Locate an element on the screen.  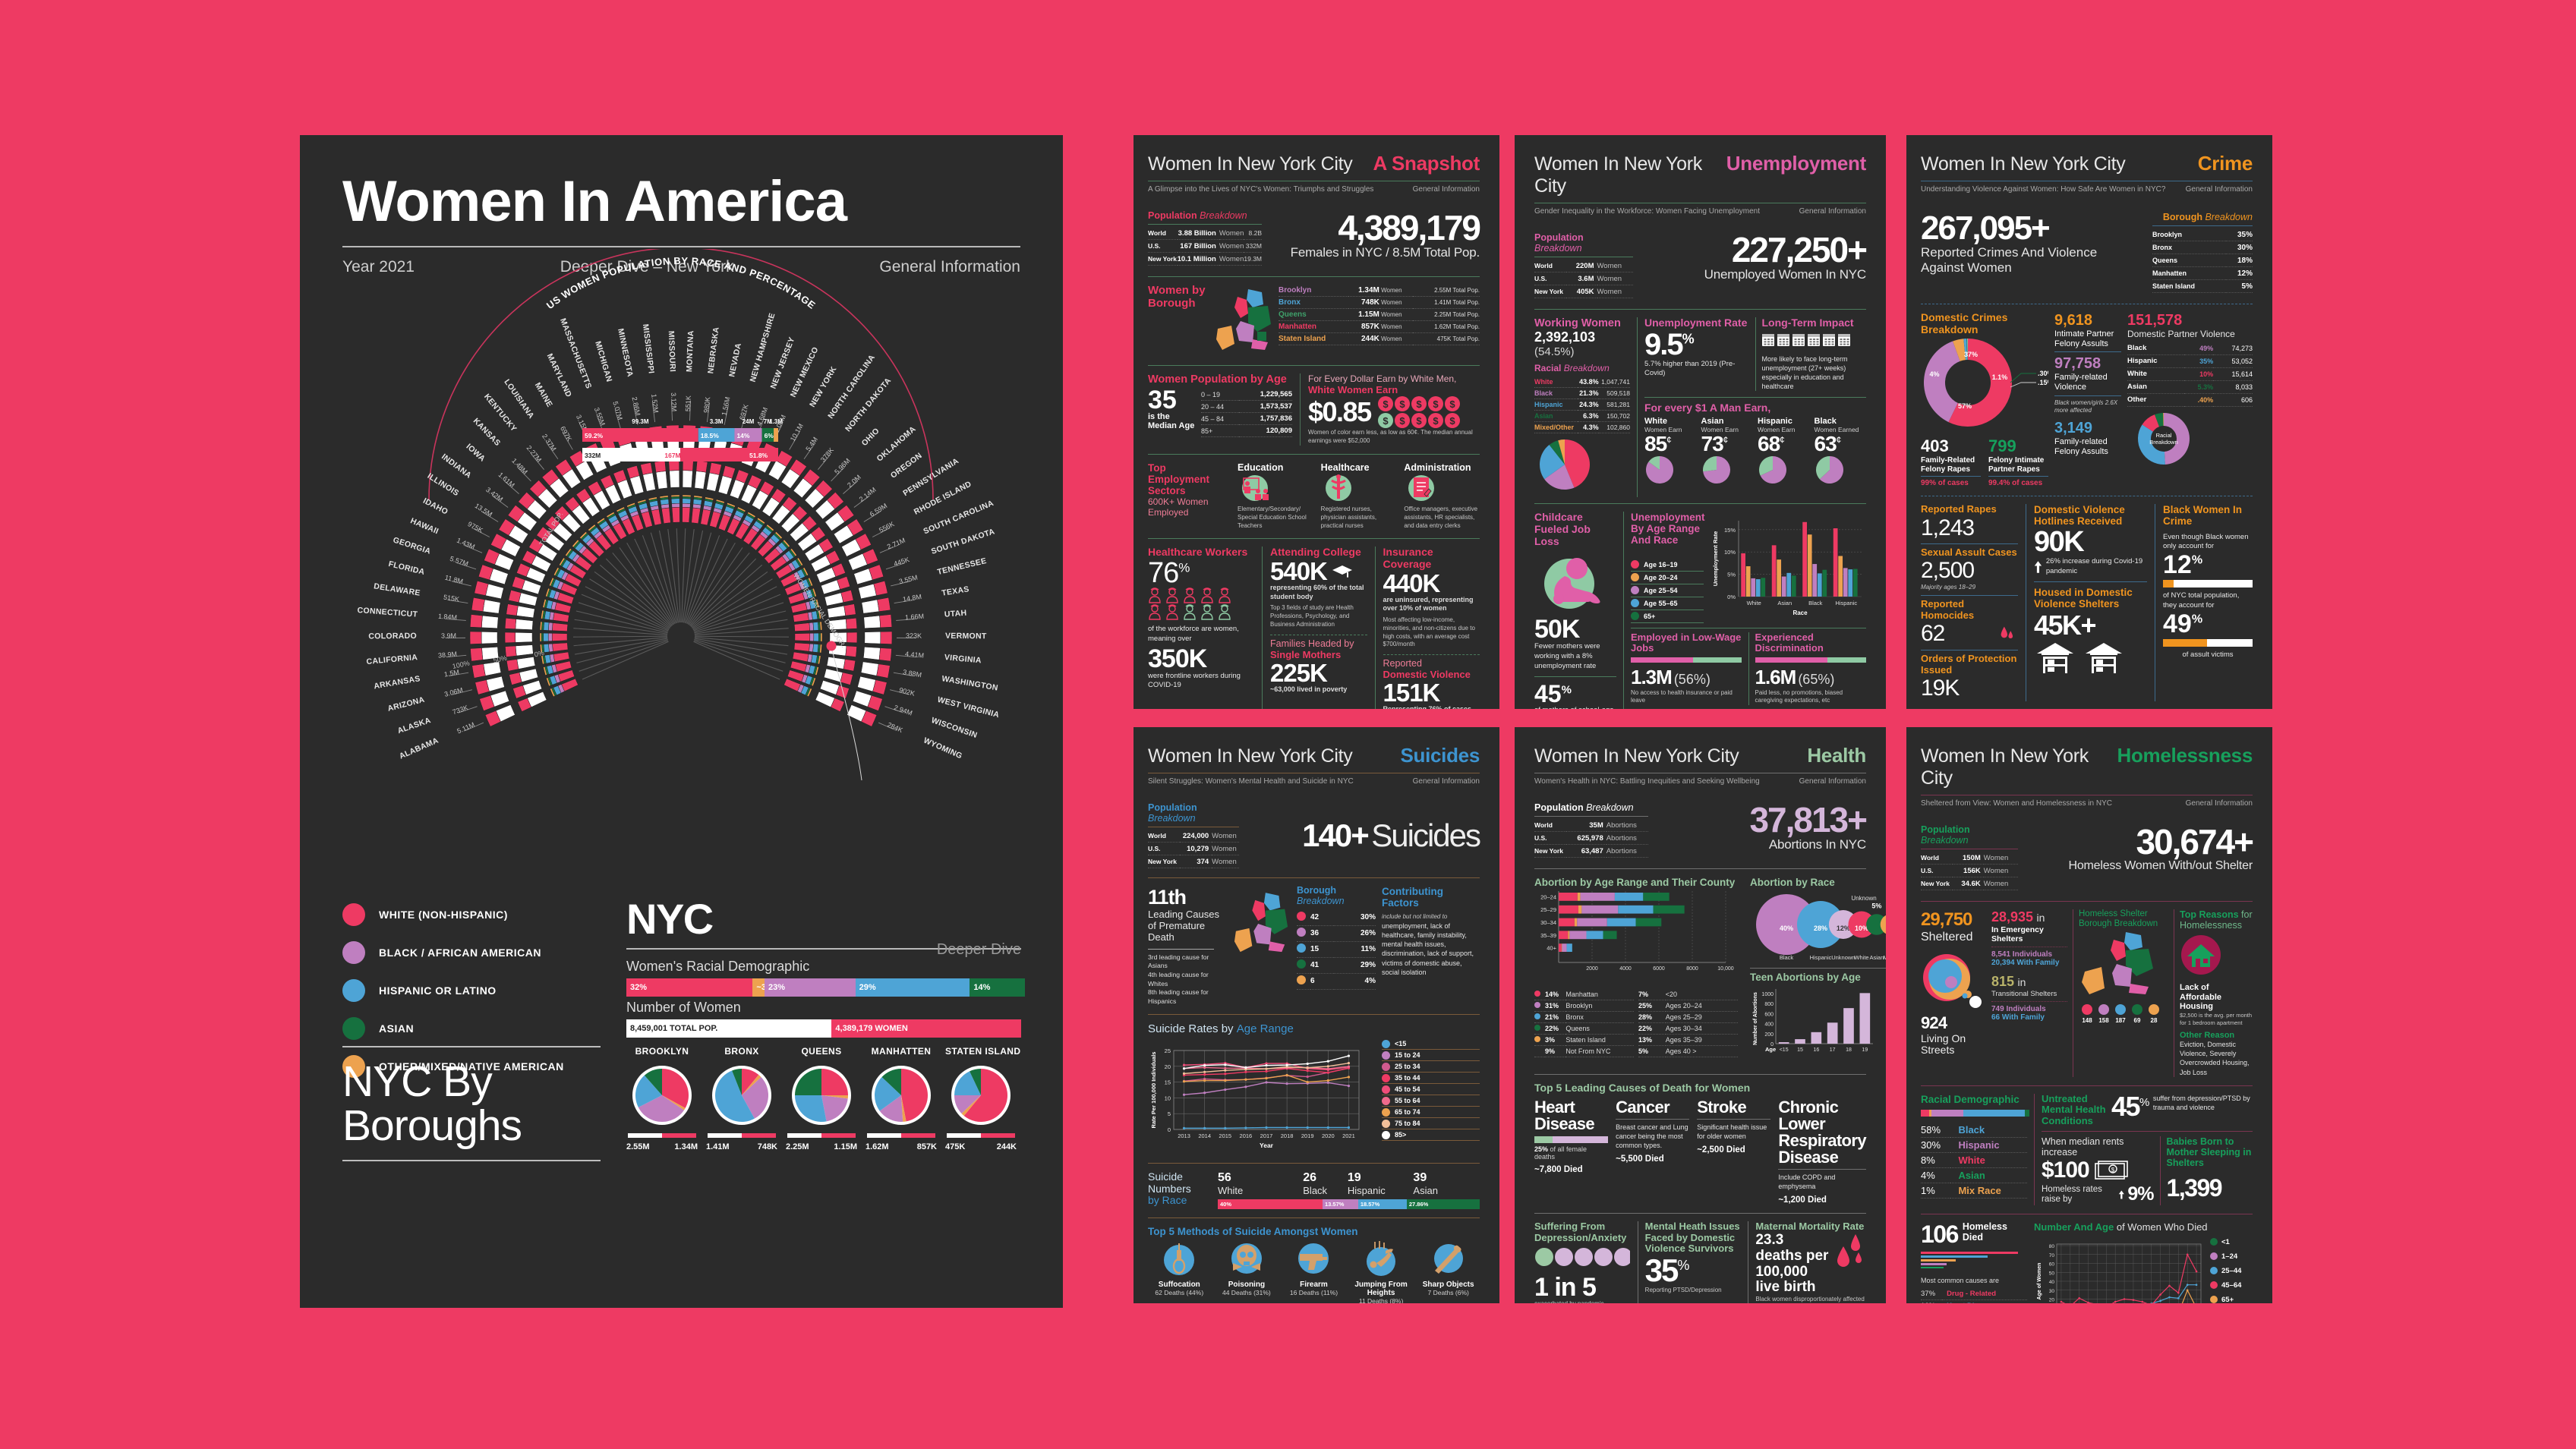
svg-text: VERMONT is located at coordinates (966, 636).